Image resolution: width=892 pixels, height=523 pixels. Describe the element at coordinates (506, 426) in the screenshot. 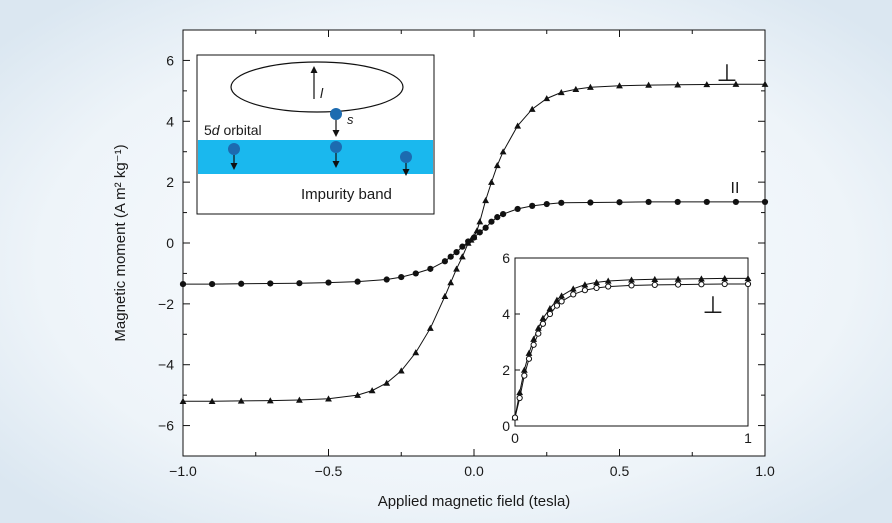

I see `inset-y-tick-label: 0` at that location.